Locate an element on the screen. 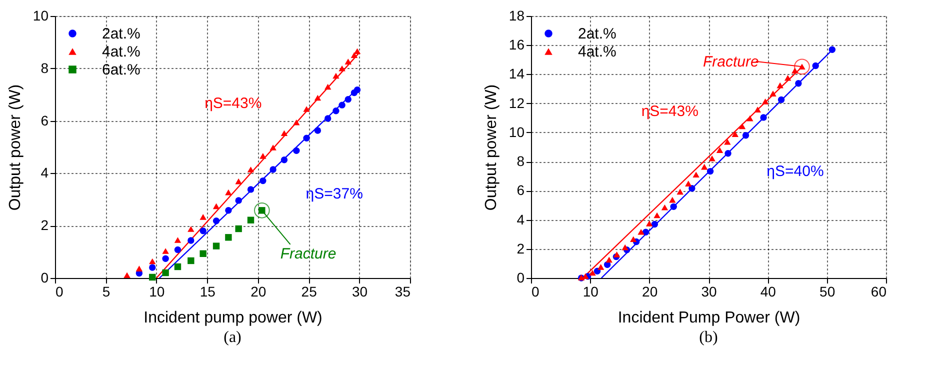 Image resolution: width=942 pixels, height=376 pixels. text: (a) is located at coordinates (233, 337).